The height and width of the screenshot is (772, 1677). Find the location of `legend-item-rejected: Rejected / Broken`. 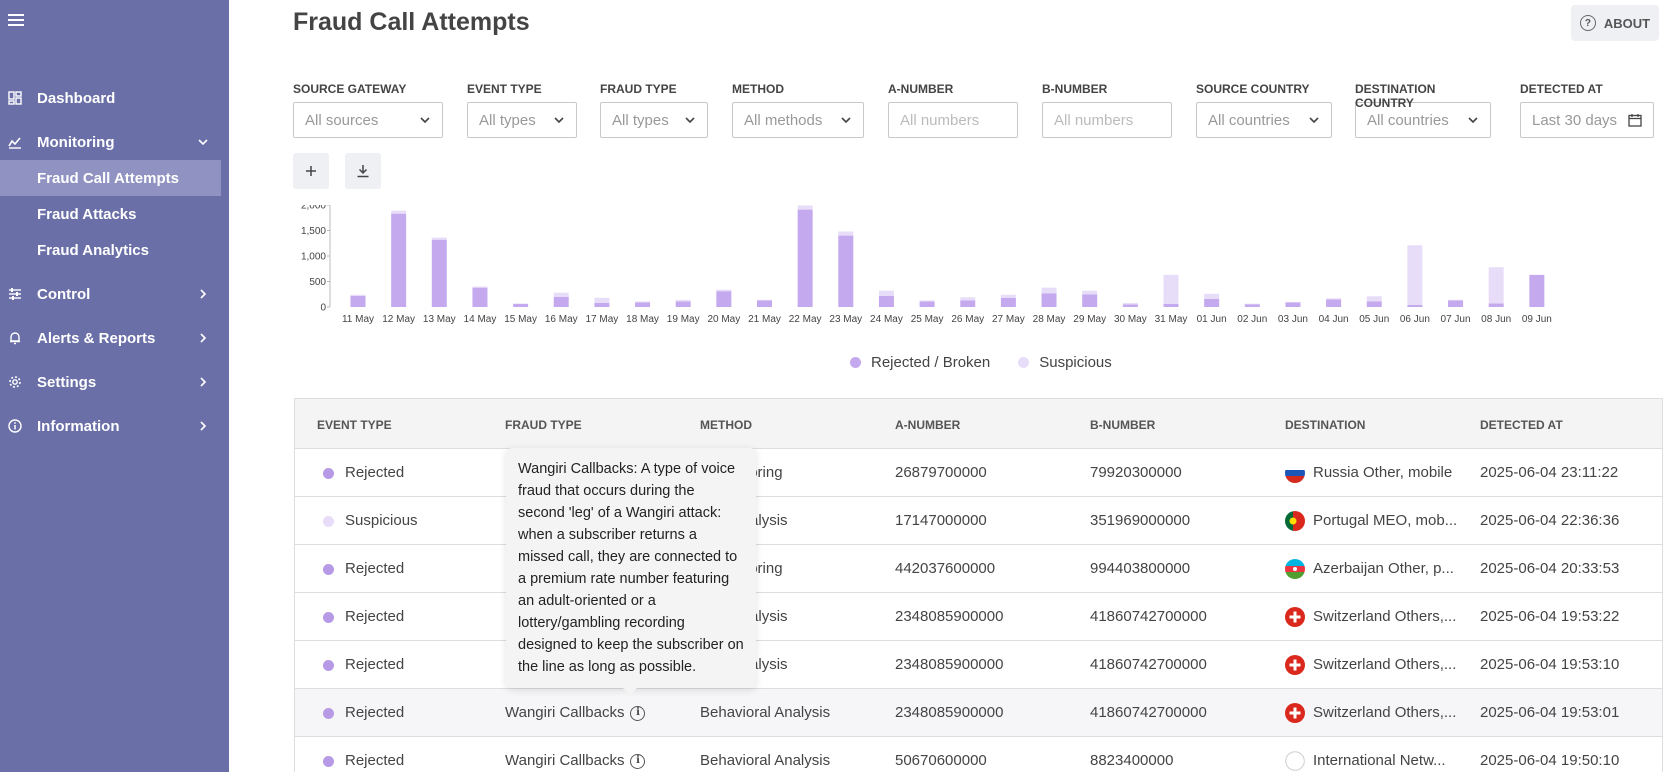

legend-item-rejected: Rejected / Broken is located at coordinates (920, 362).